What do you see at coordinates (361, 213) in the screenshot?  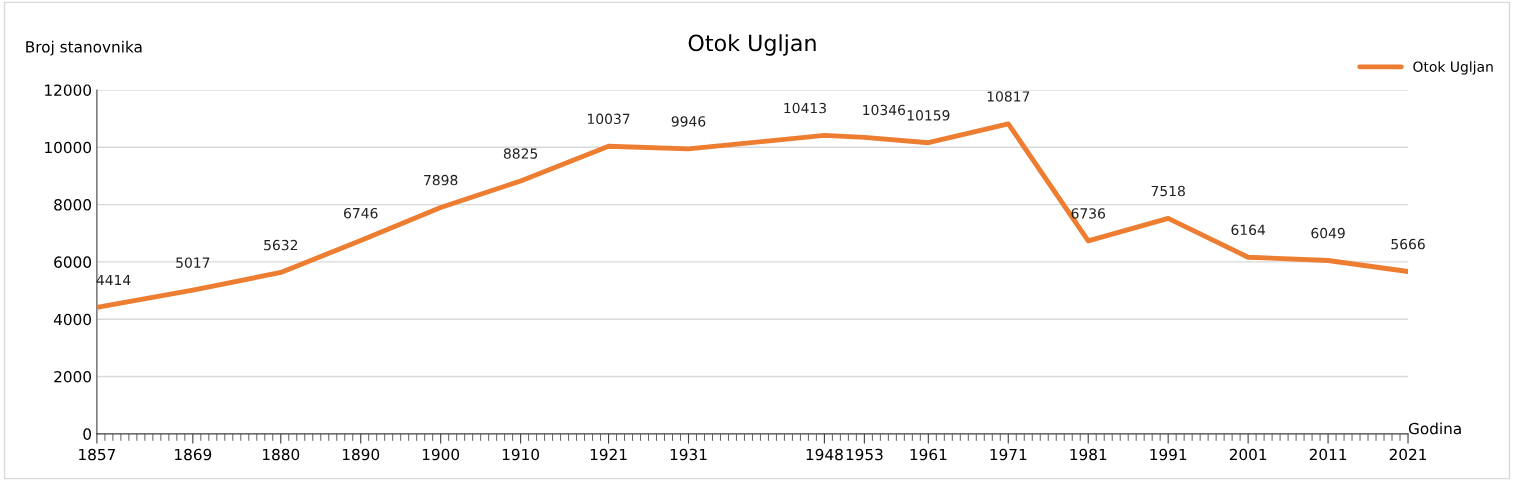 I see `data-label: 6746` at bounding box center [361, 213].